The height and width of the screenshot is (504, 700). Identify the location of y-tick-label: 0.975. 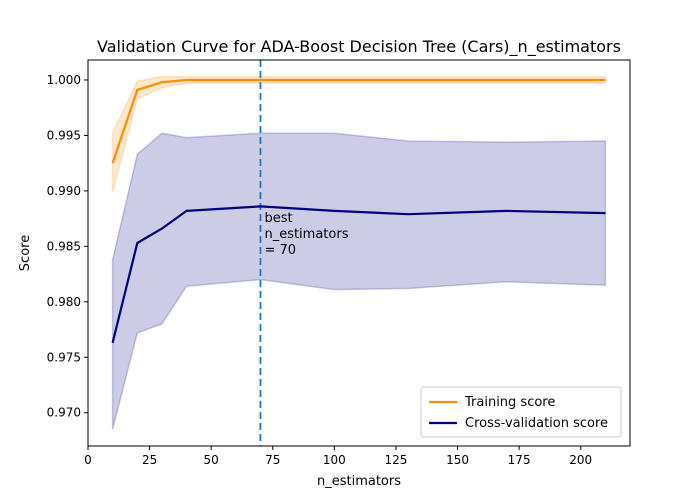
(64, 357).